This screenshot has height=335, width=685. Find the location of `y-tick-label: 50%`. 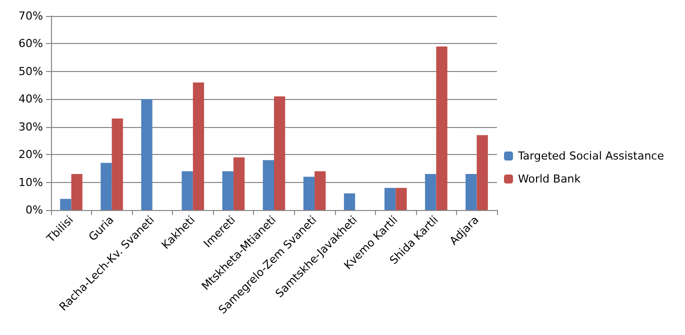

y-tick-label: 50% is located at coordinates (30, 71).